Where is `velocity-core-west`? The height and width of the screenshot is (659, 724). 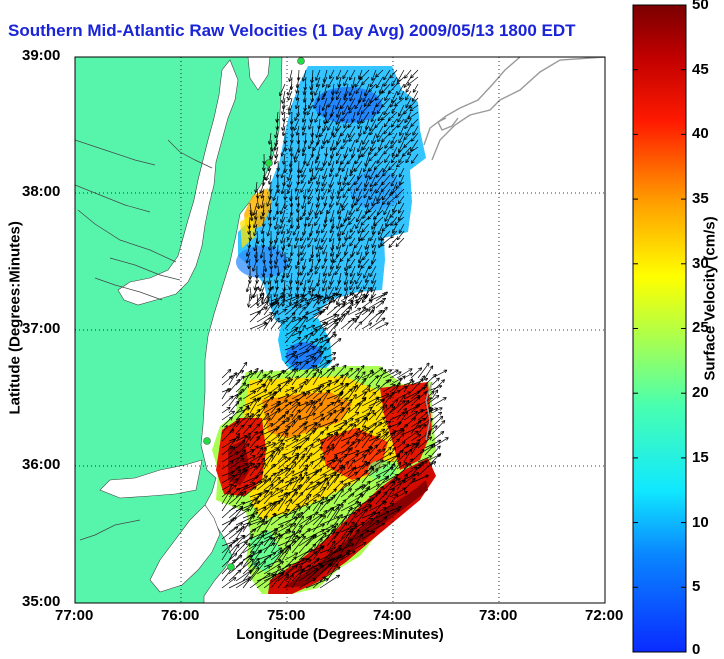 velocity-core-west is located at coordinates (262, 262).